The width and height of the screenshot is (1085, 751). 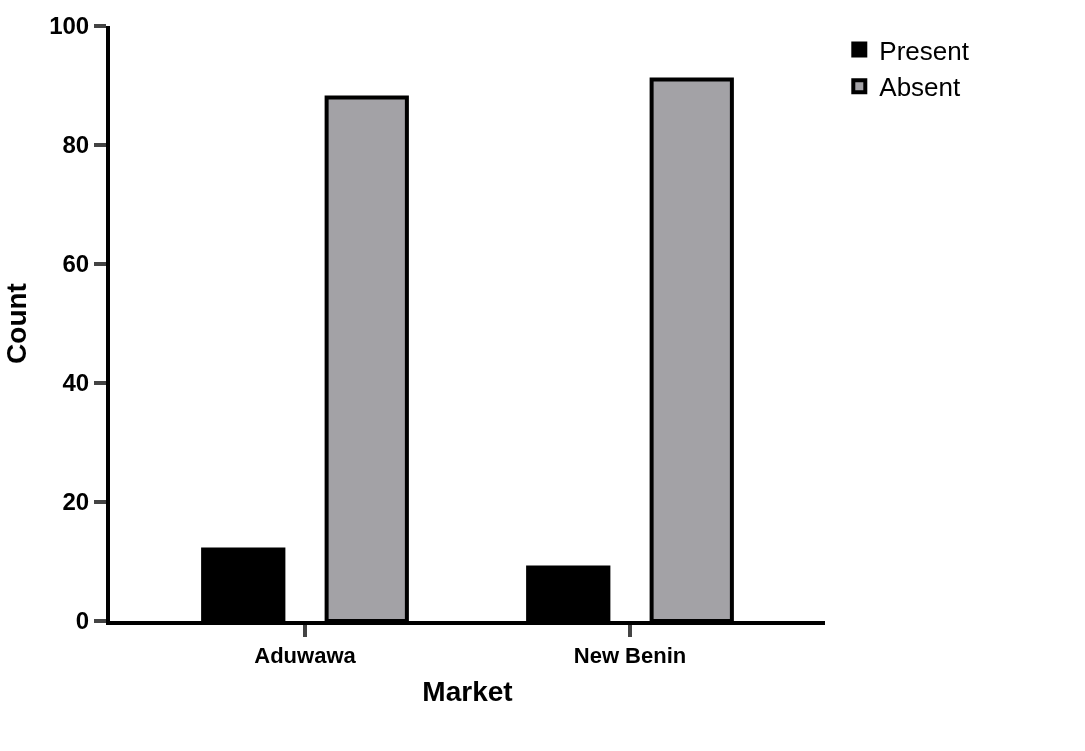 I want to click on legend-label: Absent, so click(x=920, y=87).